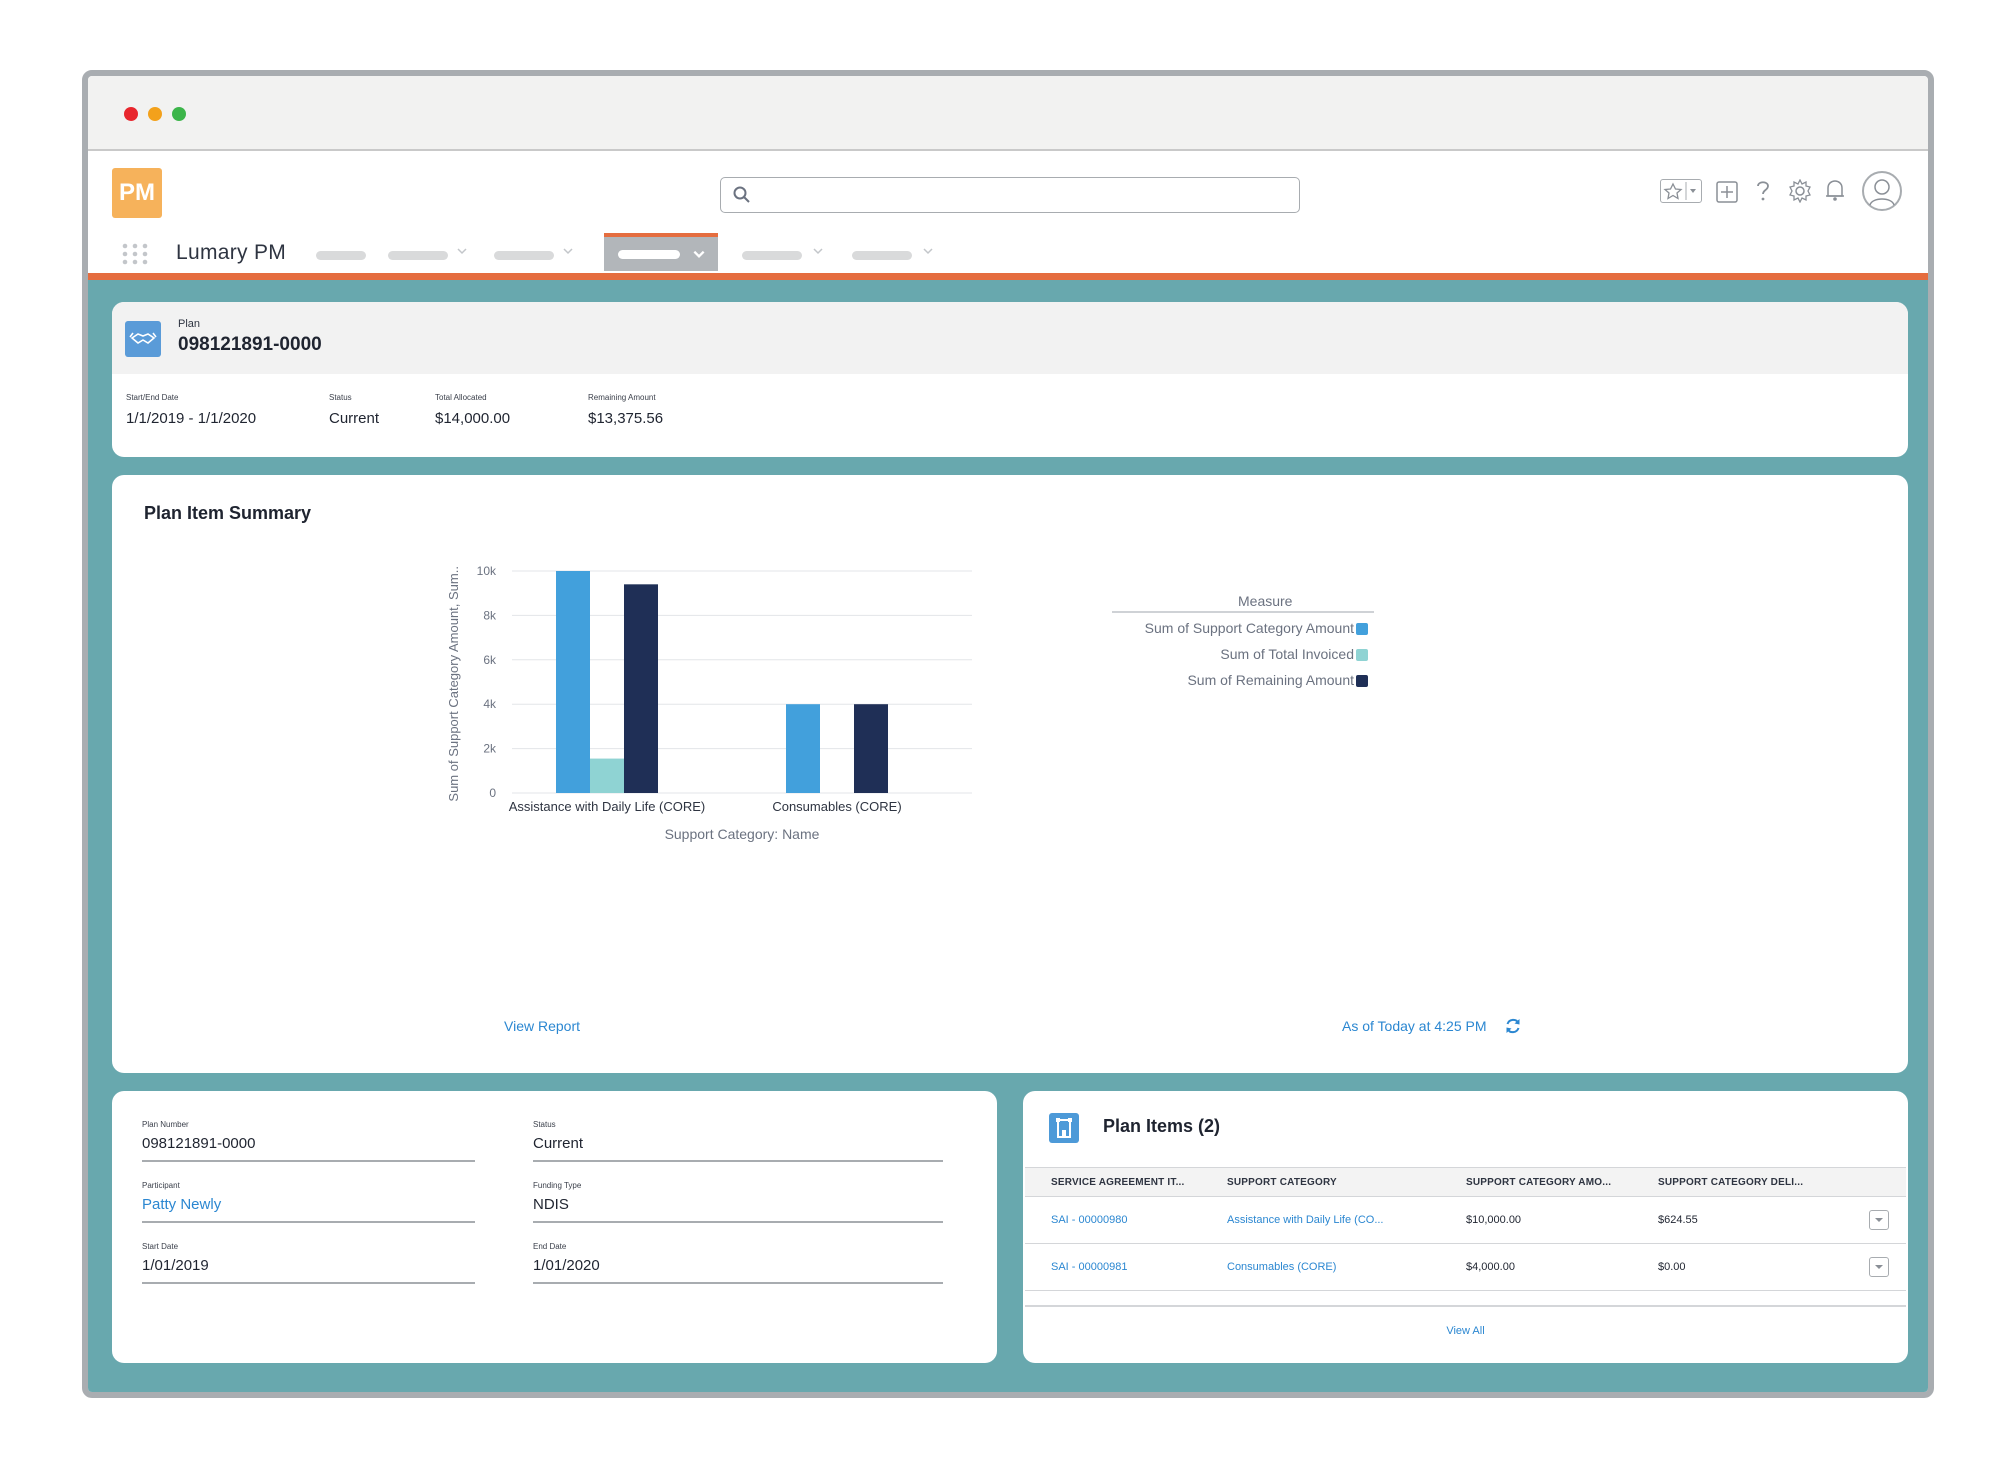 The image size is (2001, 1457). What do you see at coordinates (461, 397) in the screenshot?
I see `highlight-label-total: Total Allocated` at bounding box center [461, 397].